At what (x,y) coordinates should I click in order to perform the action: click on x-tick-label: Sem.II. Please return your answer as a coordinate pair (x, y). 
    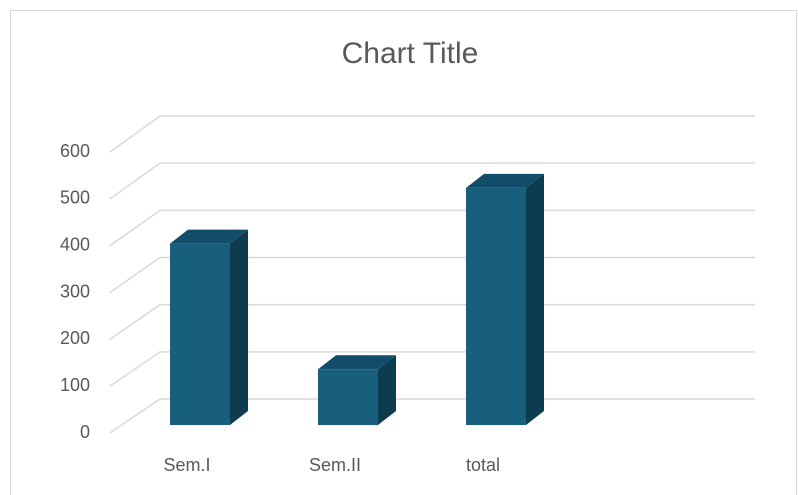
    Looking at the image, I should click on (335, 465).